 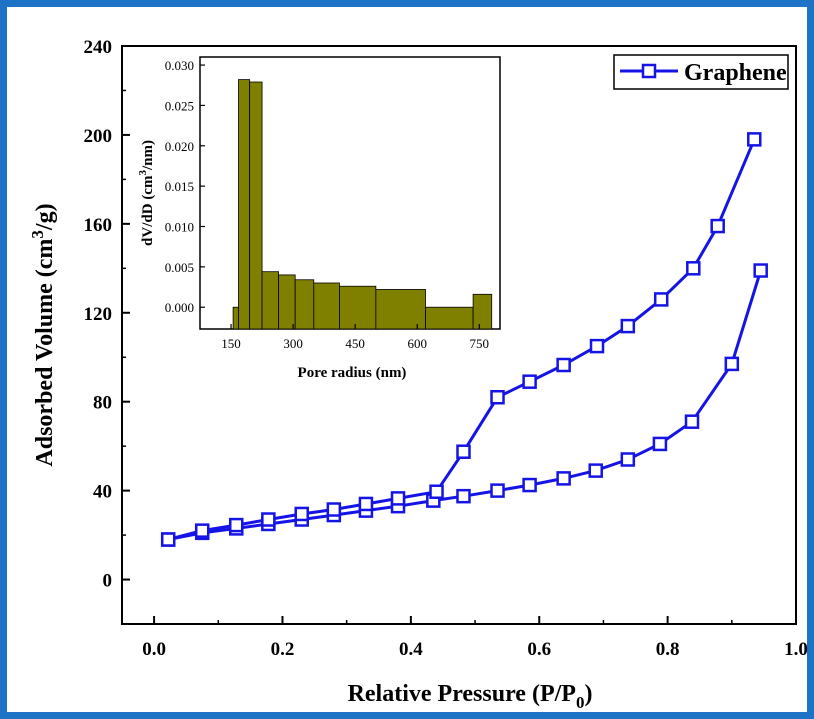 I want to click on legend-marker-sample, so click(x=649, y=71).